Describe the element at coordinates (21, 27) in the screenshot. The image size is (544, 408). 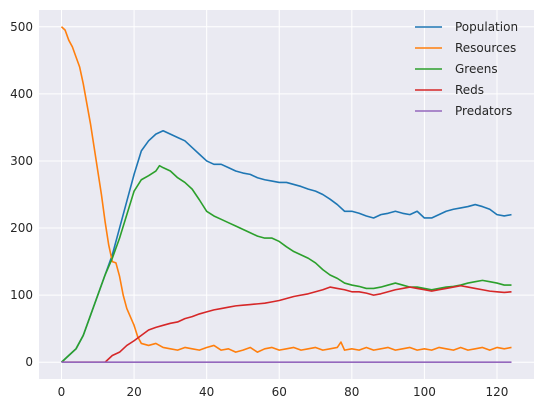
I see `y-tick-label: 500` at that location.